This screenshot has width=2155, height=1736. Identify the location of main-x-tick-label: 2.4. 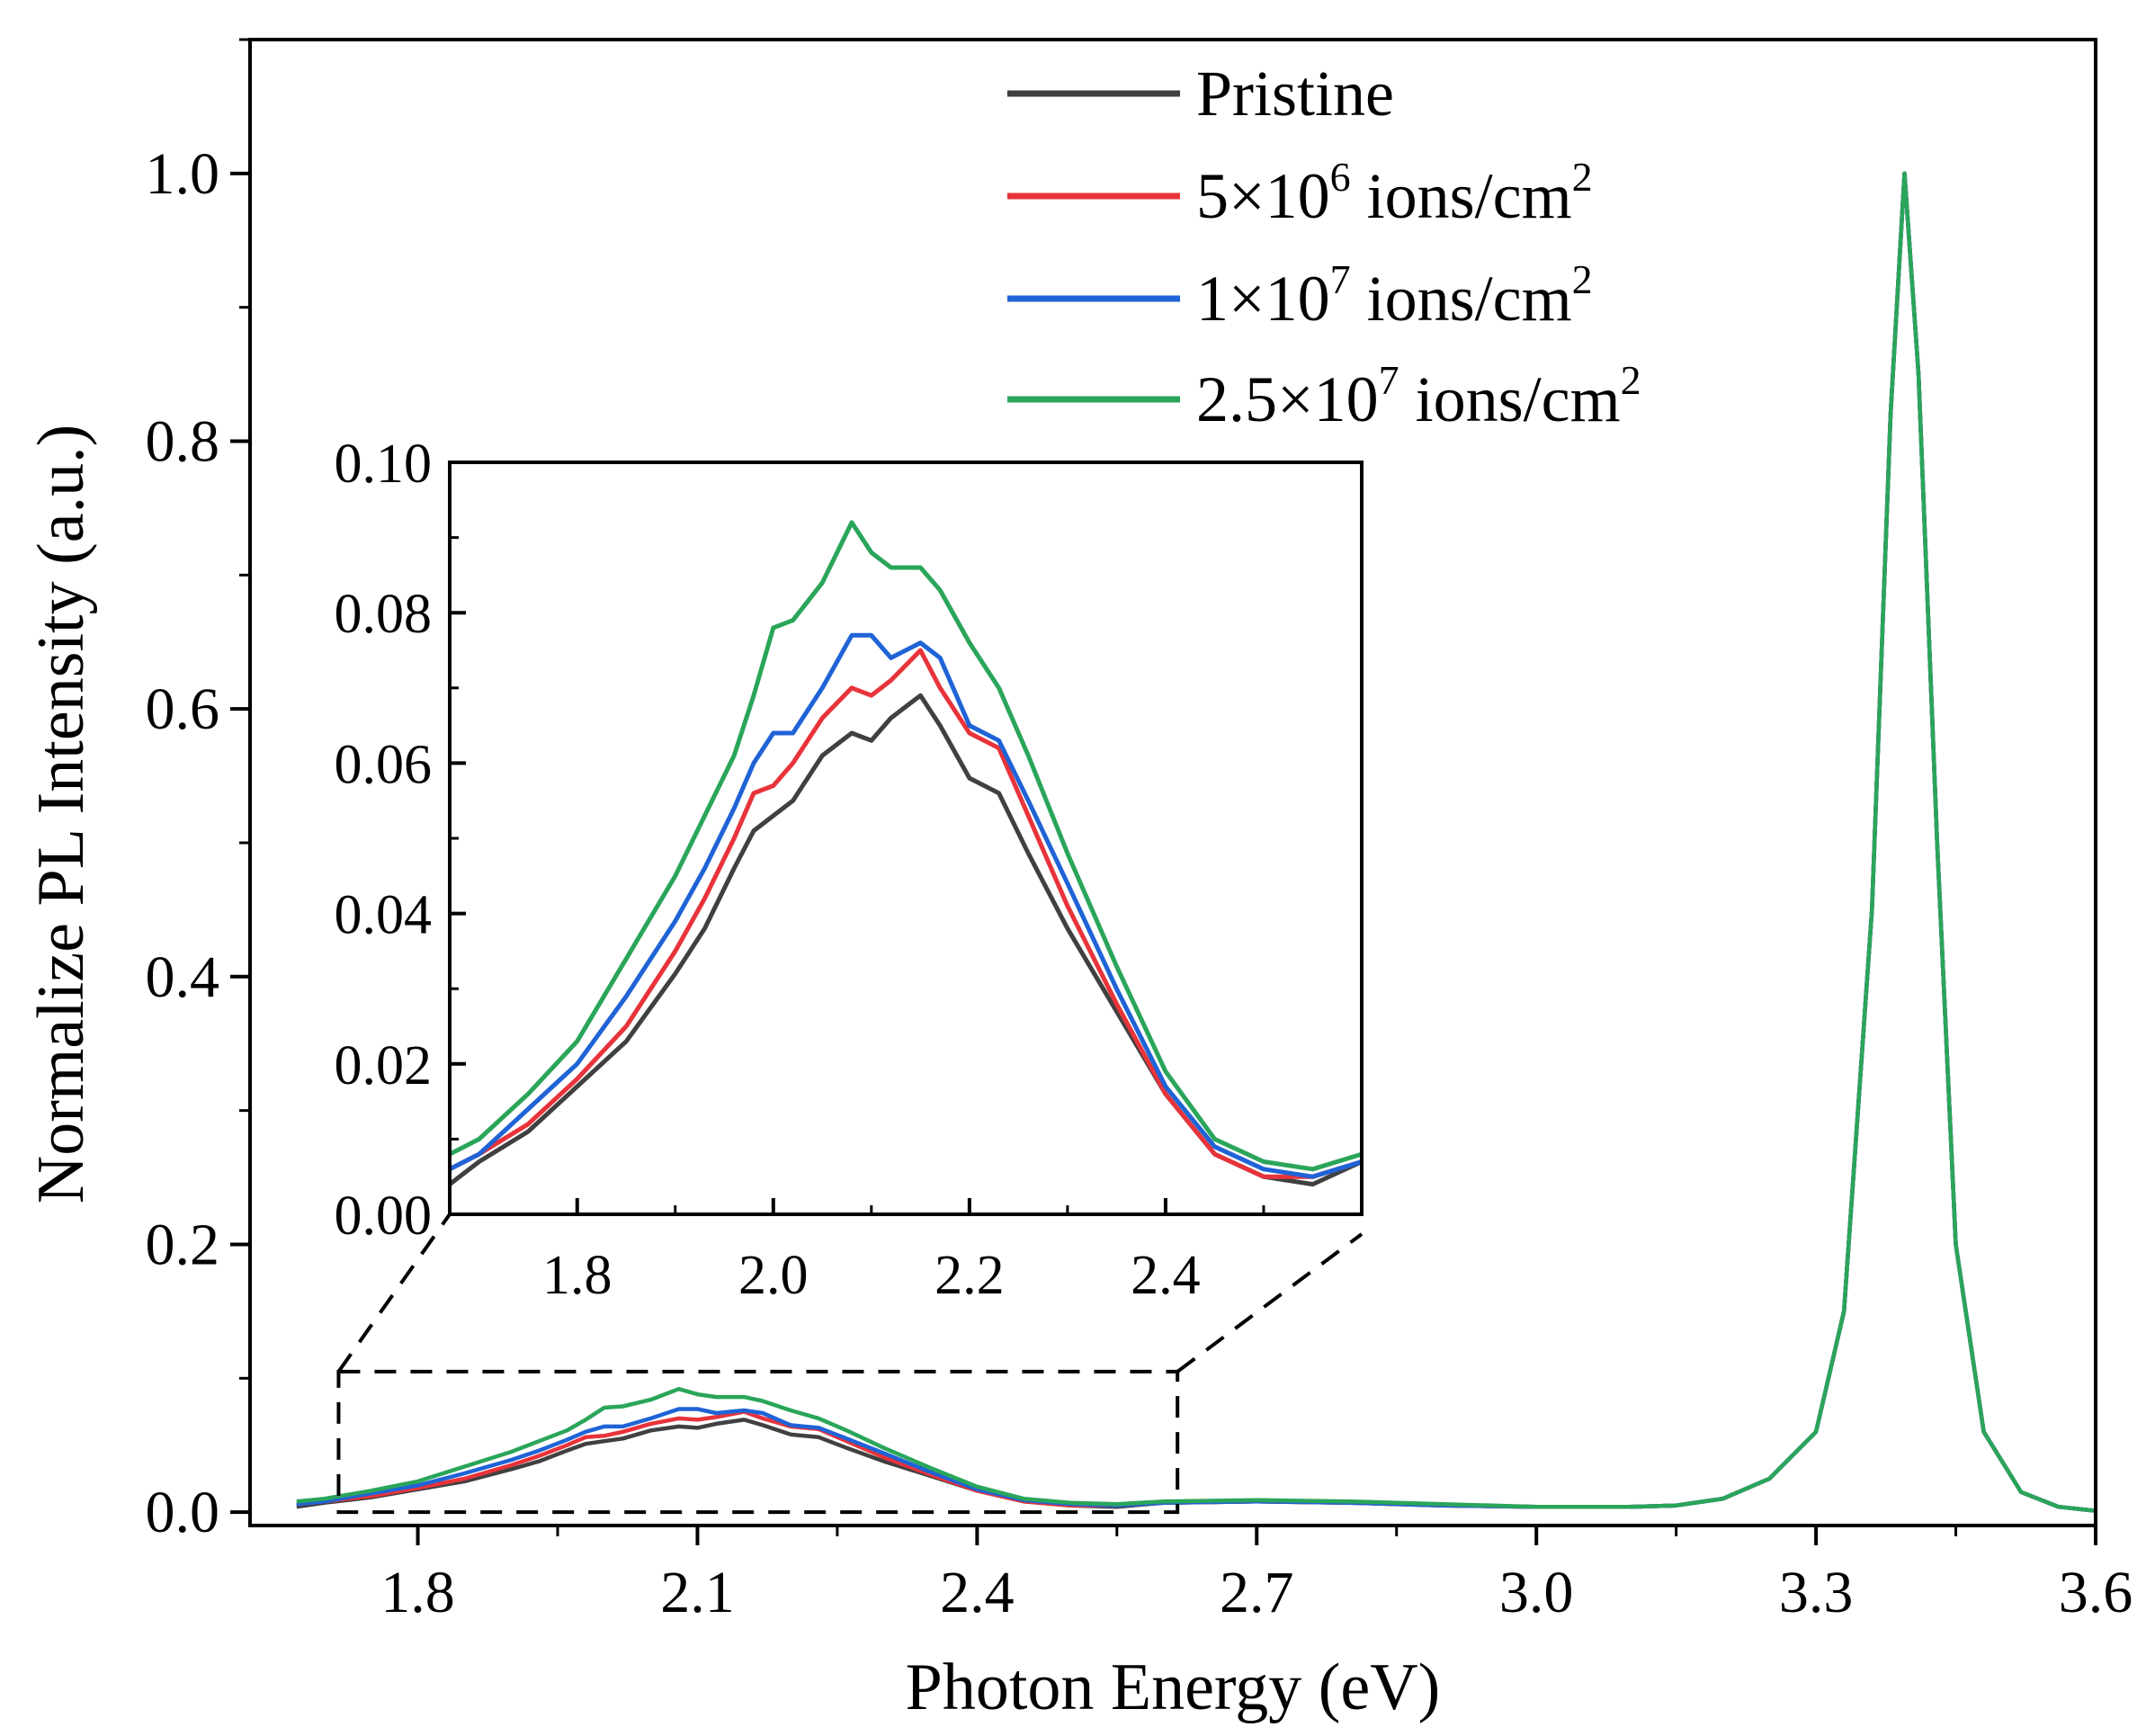
(977, 1592).